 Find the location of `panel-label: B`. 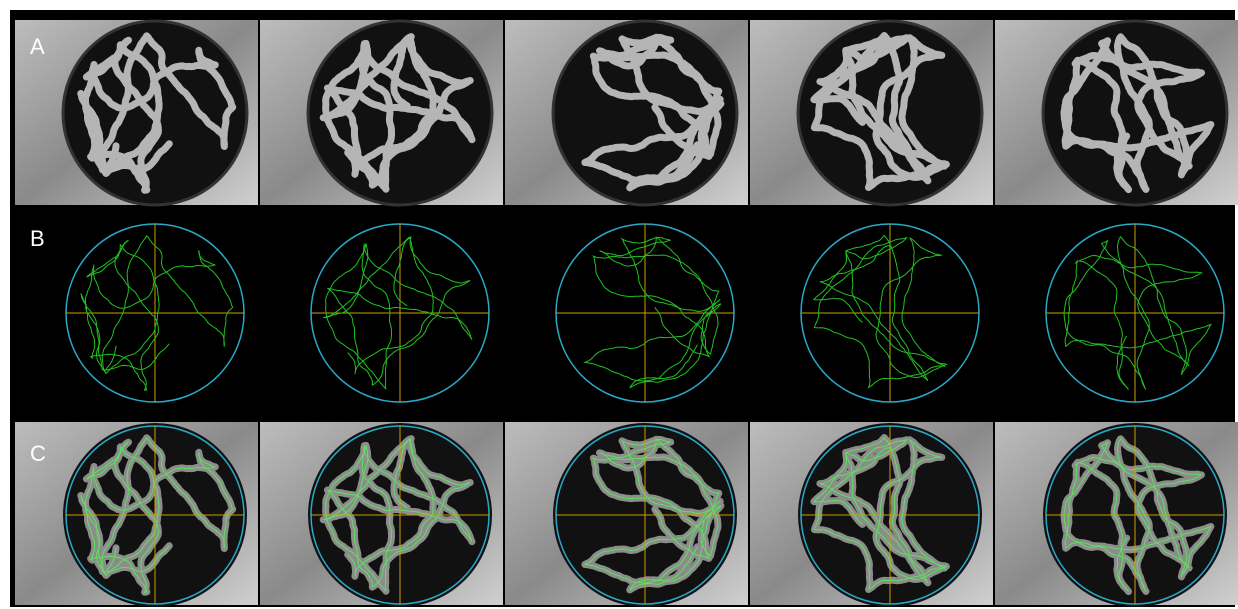

panel-label: B is located at coordinates (37, 238).